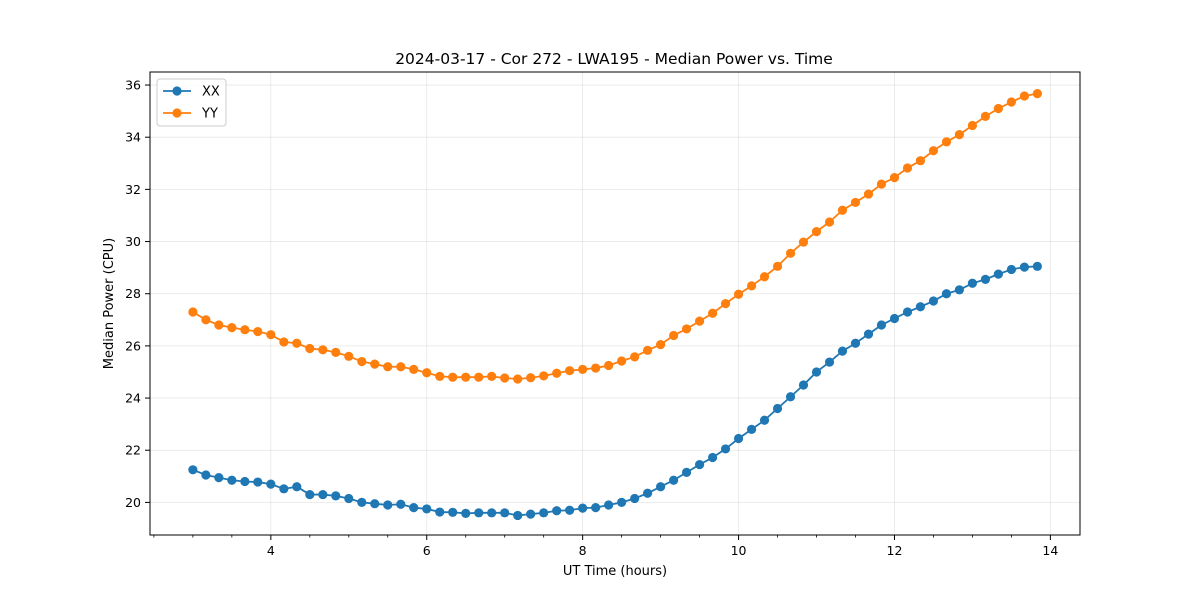 The width and height of the screenshot is (1200, 600). What do you see at coordinates (133, 189) in the screenshot?
I see `y-tick-label: 32` at bounding box center [133, 189].